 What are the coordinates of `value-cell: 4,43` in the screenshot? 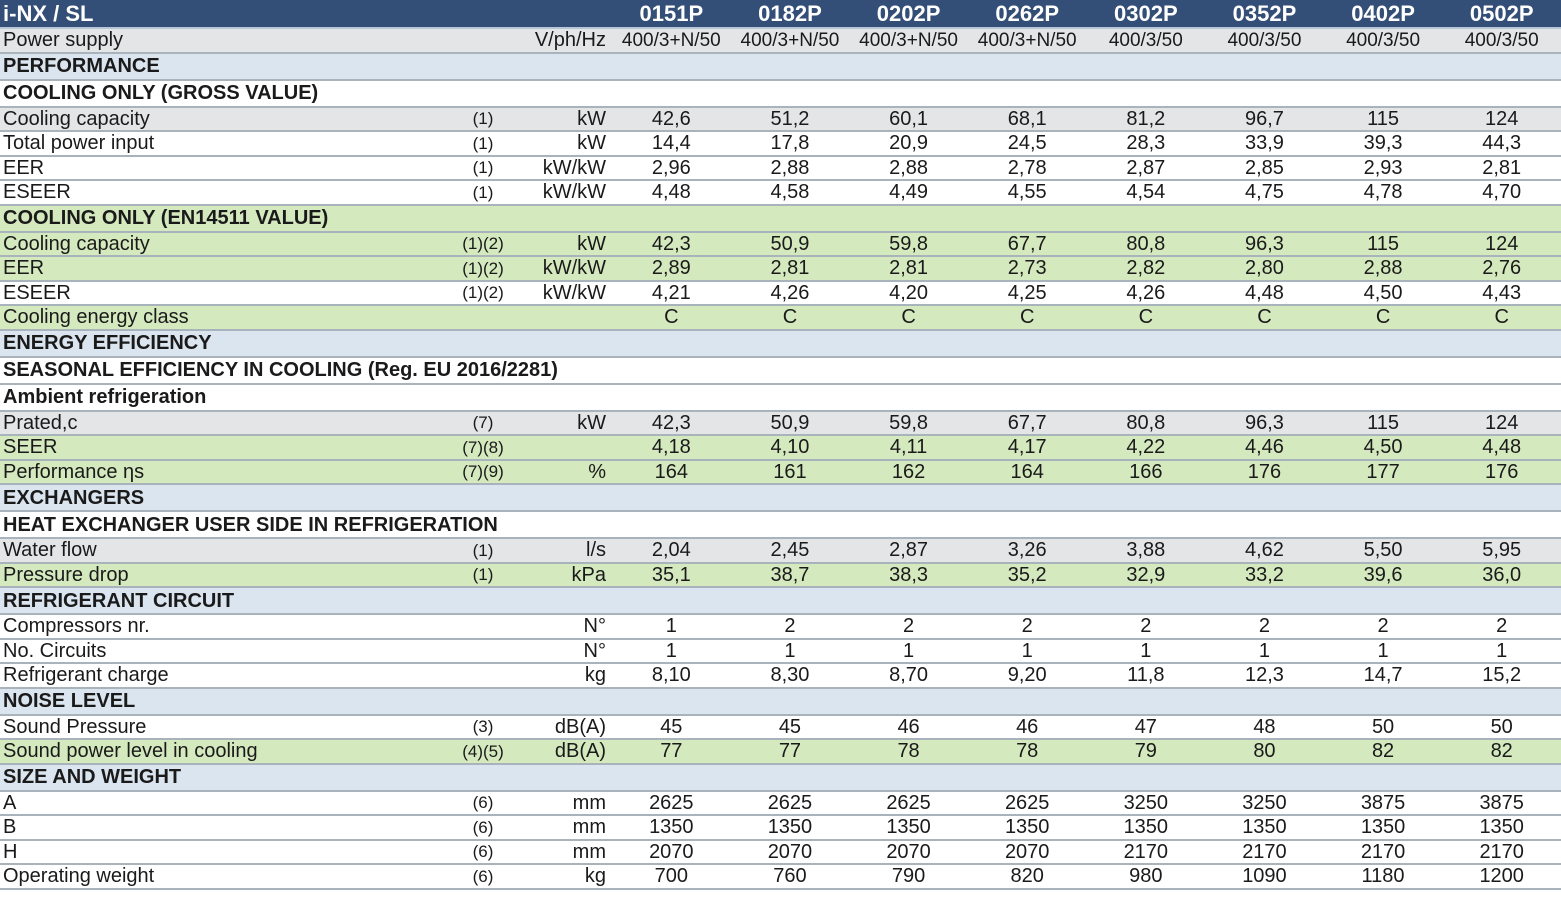 It's located at (1501, 293).